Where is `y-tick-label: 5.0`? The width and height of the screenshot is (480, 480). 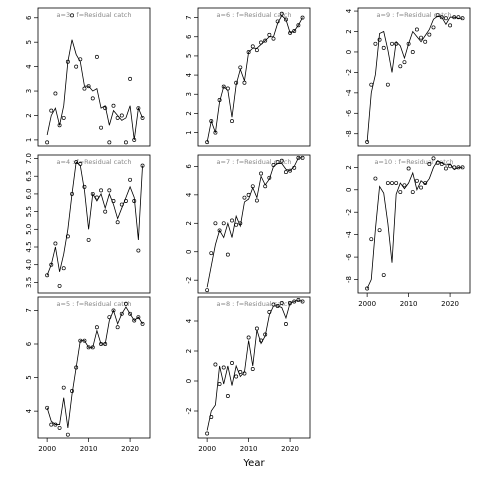
y-tick-label: 5.0 is located at coordinates (29, 229).